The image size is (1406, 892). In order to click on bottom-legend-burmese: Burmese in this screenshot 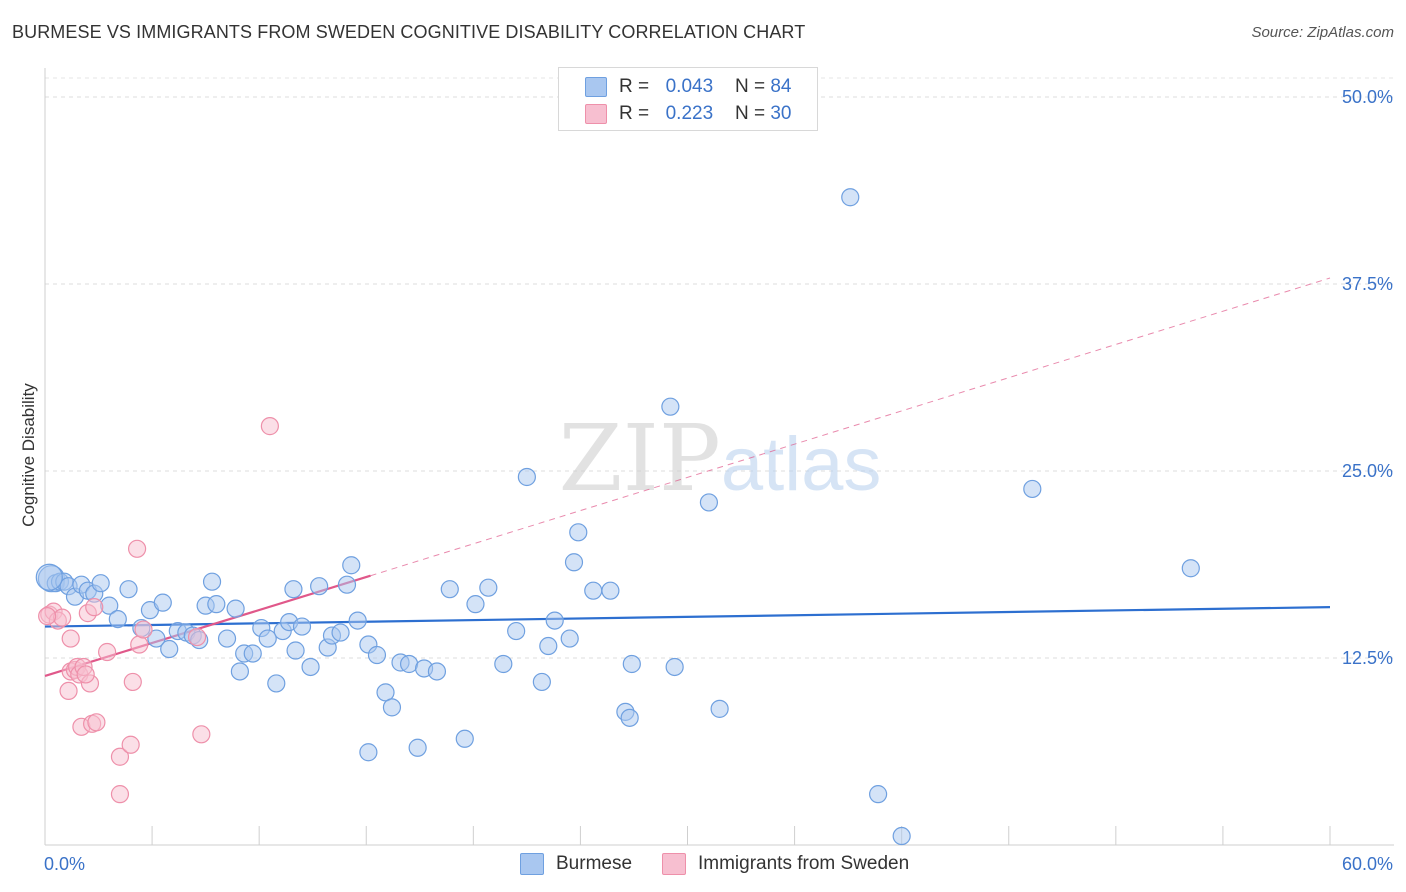, I will do `click(576, 864)`.